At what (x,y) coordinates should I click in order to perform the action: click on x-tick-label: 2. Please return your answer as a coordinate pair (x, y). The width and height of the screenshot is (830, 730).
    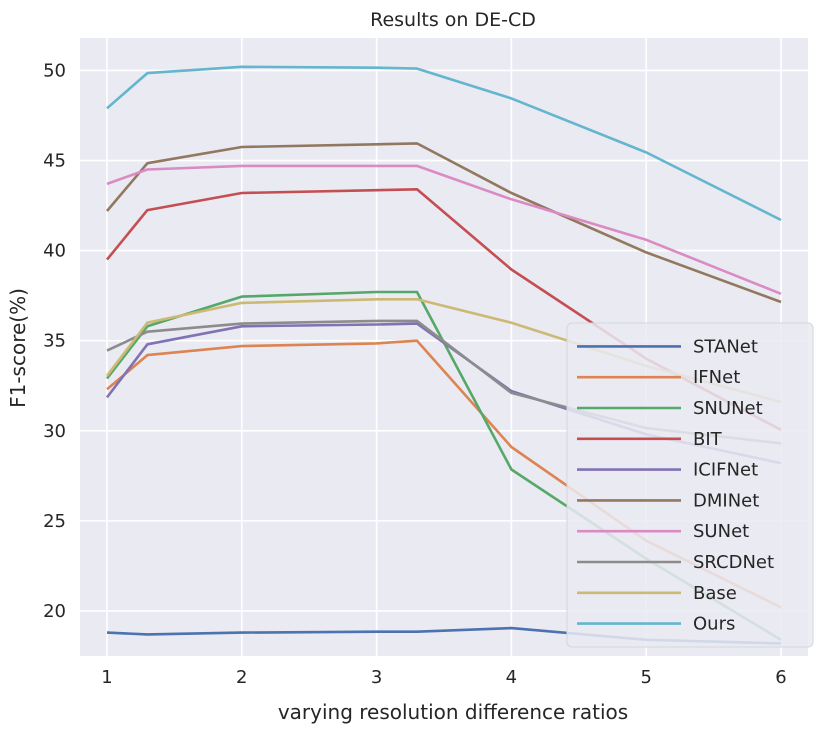
    Looking at the image, I should click on (241, 677).